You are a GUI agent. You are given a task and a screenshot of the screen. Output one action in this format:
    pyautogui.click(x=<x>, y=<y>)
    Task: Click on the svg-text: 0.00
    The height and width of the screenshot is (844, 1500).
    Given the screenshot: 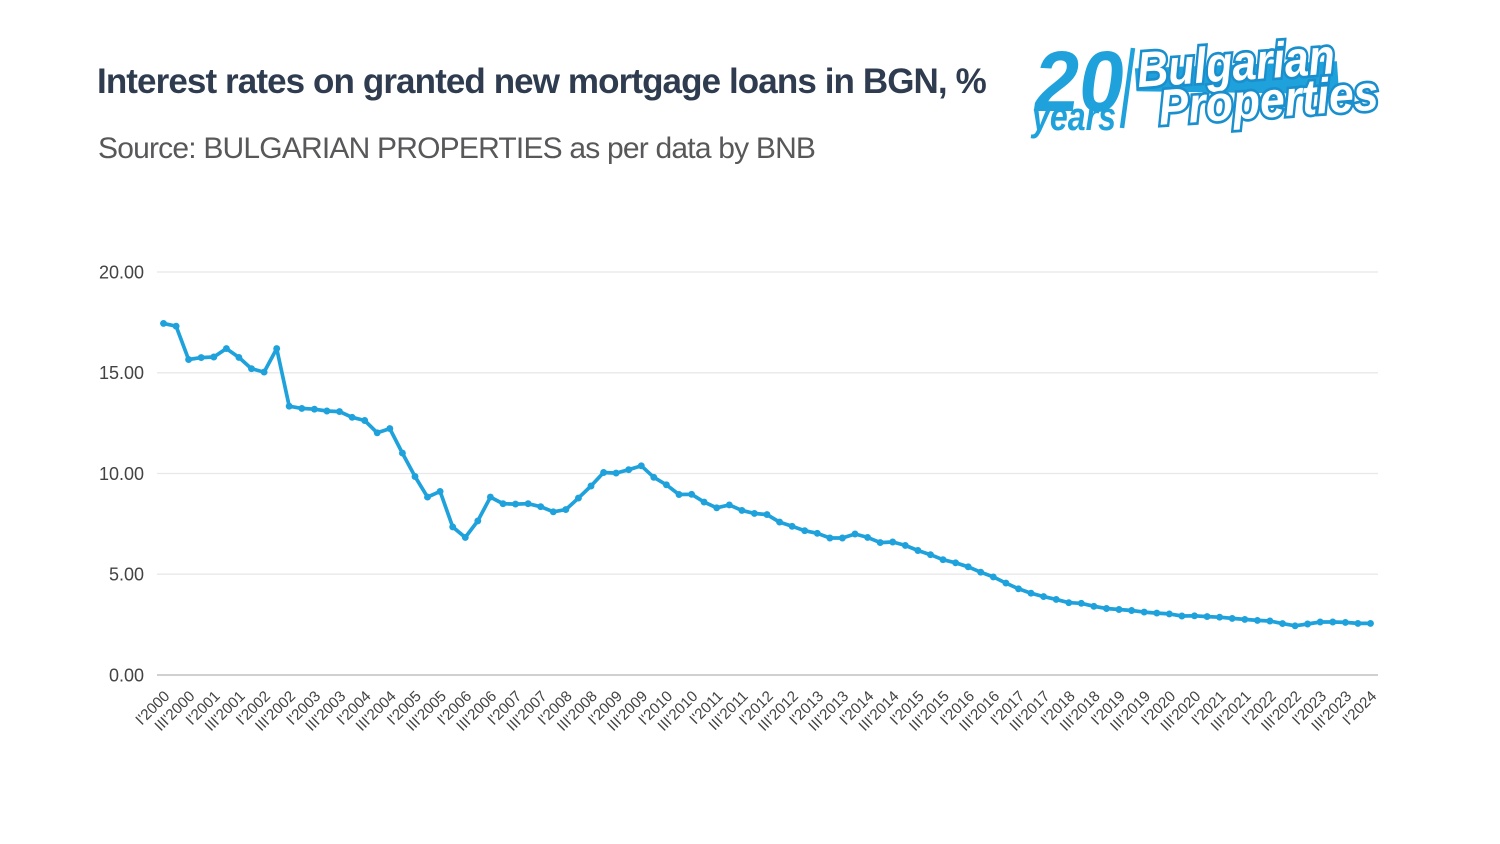 What is the action you would take?
    pyautogui.click(x=126, y=675)
    